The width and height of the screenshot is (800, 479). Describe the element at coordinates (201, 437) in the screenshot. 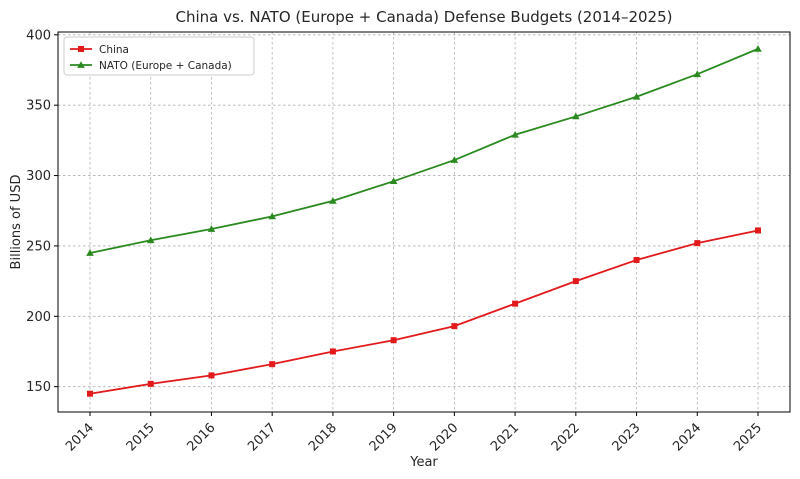

I see `x-tick-label: 2016` at that location.